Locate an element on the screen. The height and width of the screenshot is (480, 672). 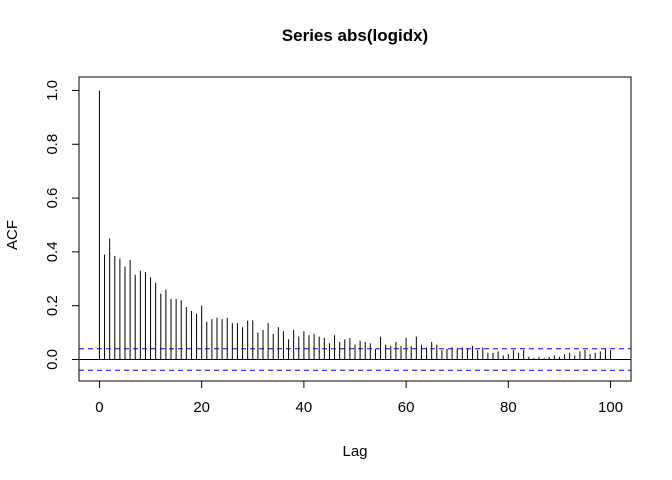
x-tick-label: 100 is located at coordinates (610, 407).